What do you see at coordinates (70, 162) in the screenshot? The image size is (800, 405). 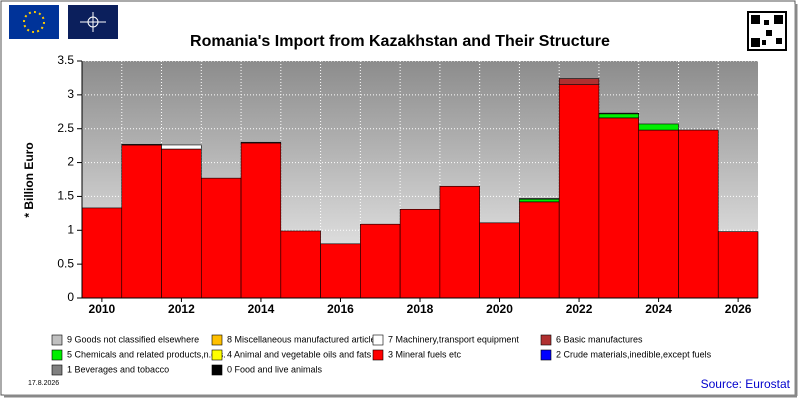 I see `y-tick-label: 2` at bounding box center [70, 162].